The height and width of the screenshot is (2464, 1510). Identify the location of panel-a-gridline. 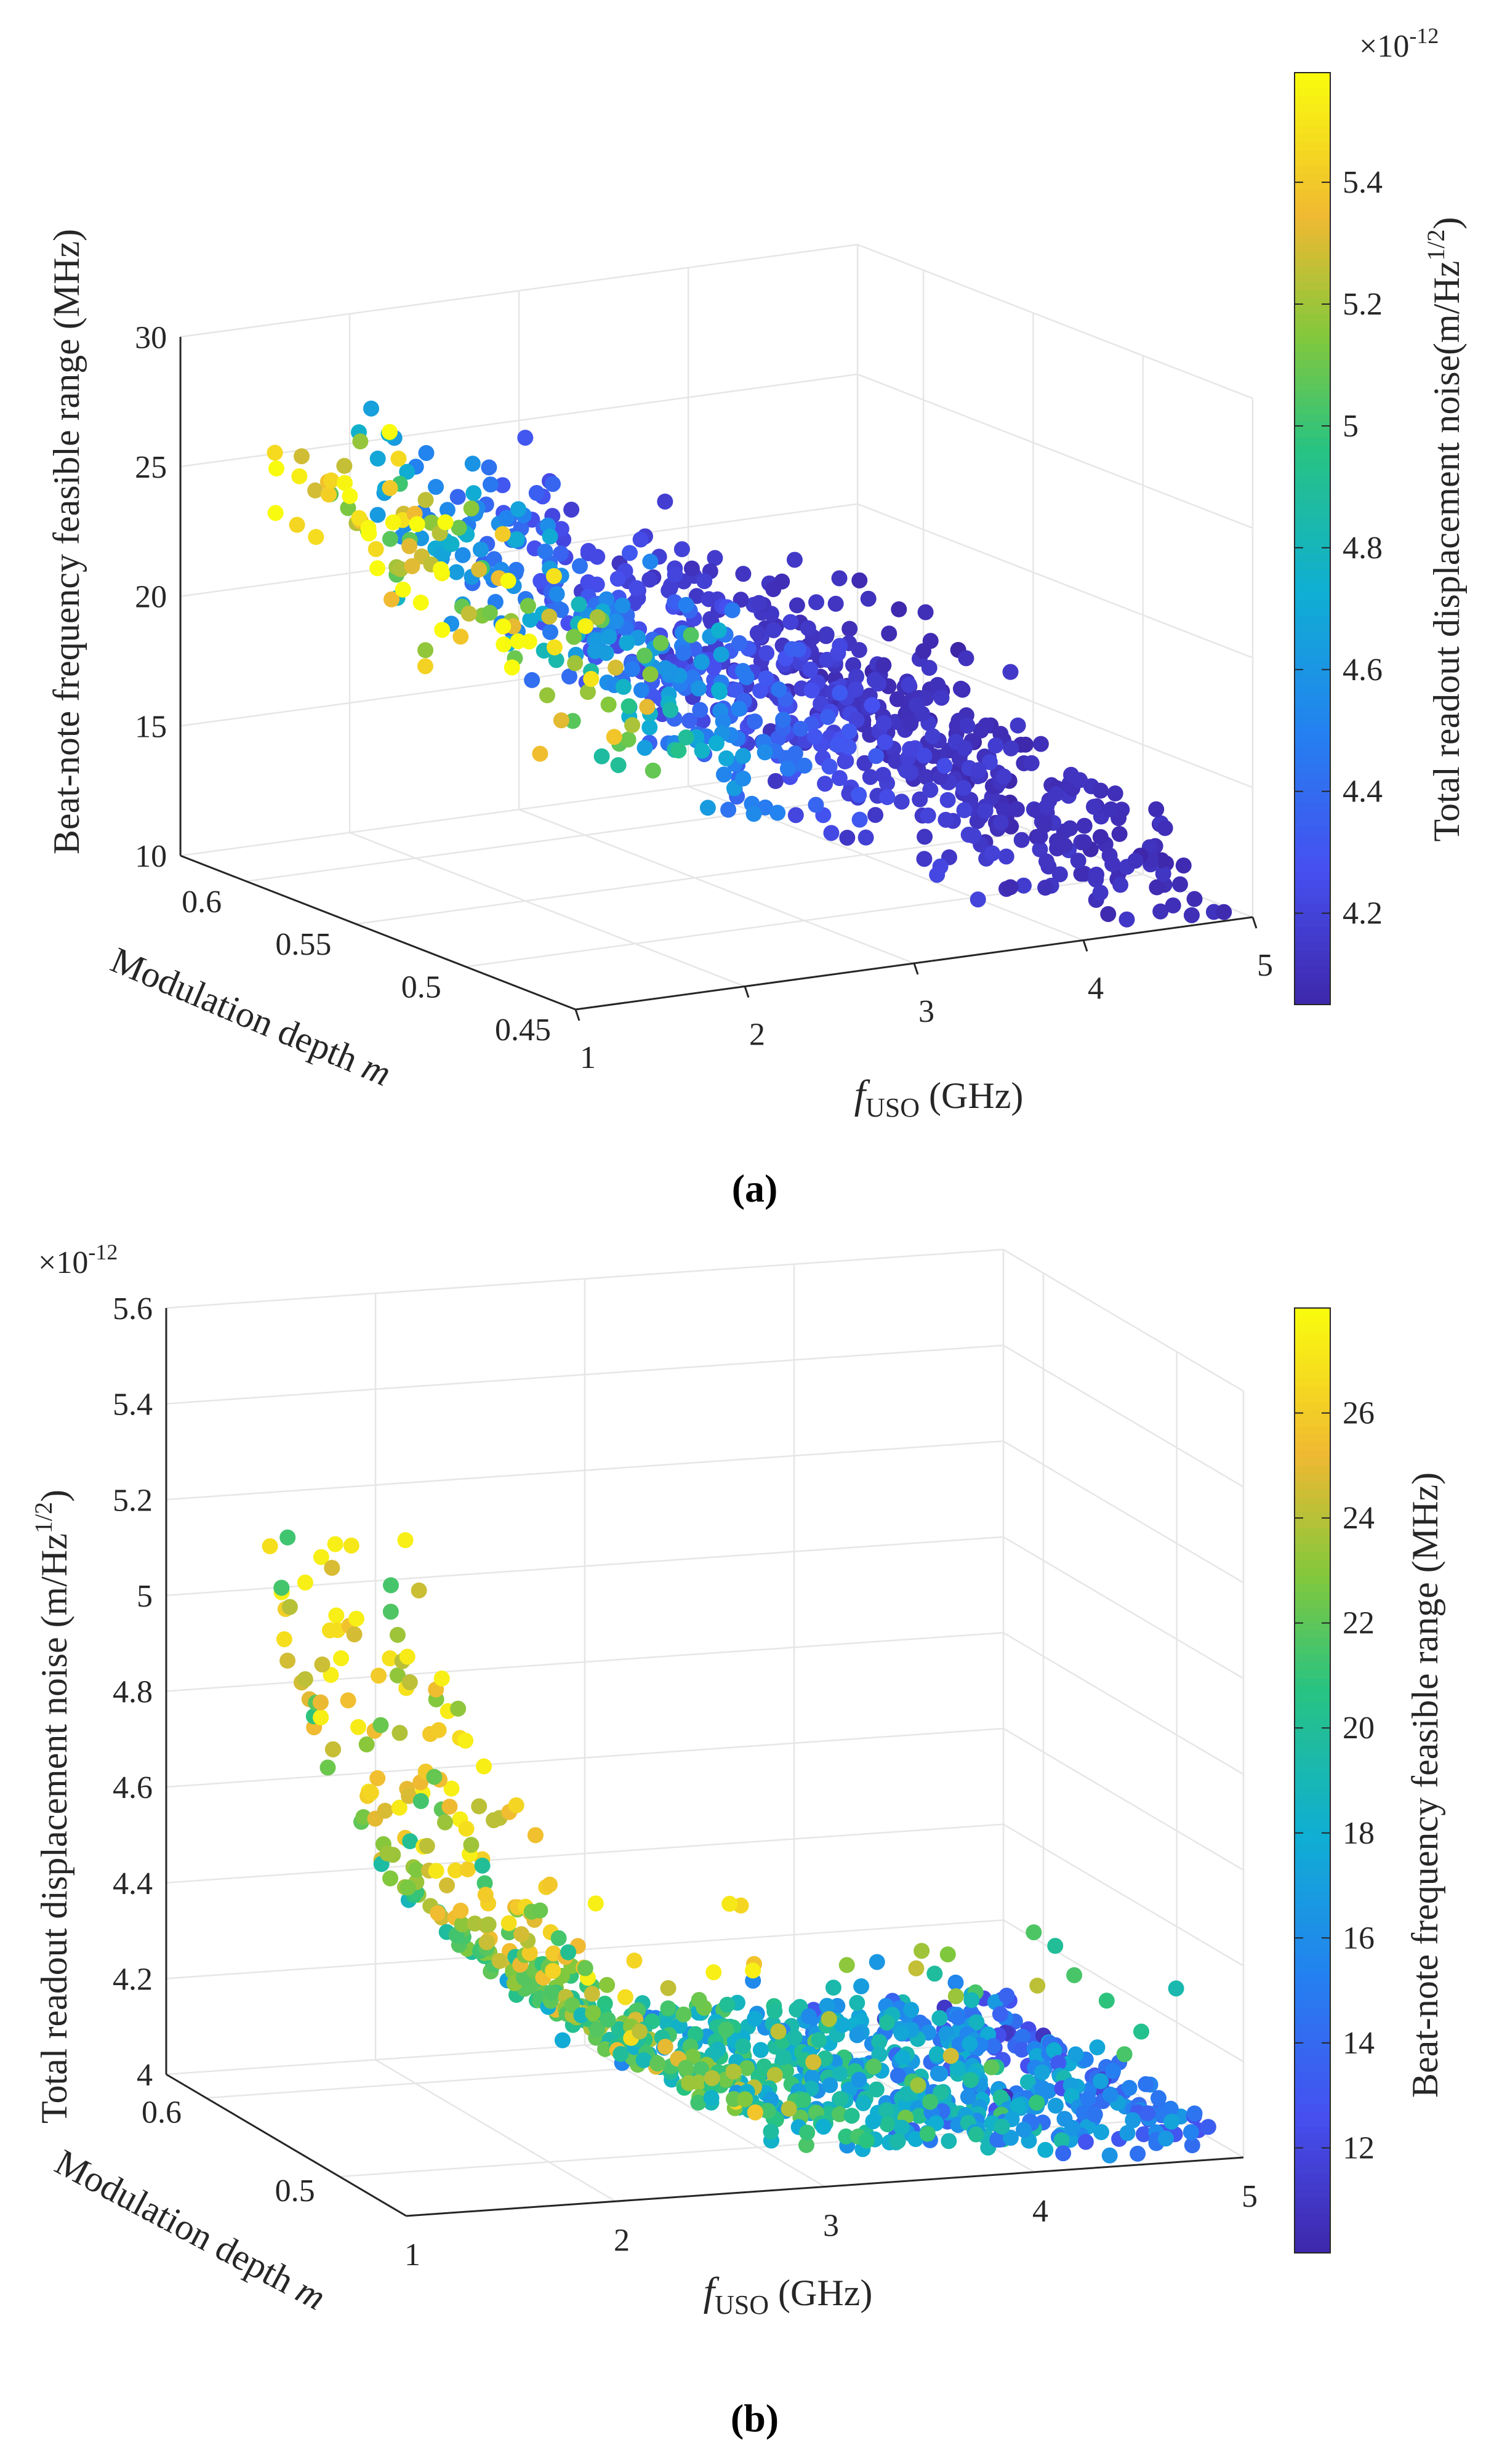
(547, 909).